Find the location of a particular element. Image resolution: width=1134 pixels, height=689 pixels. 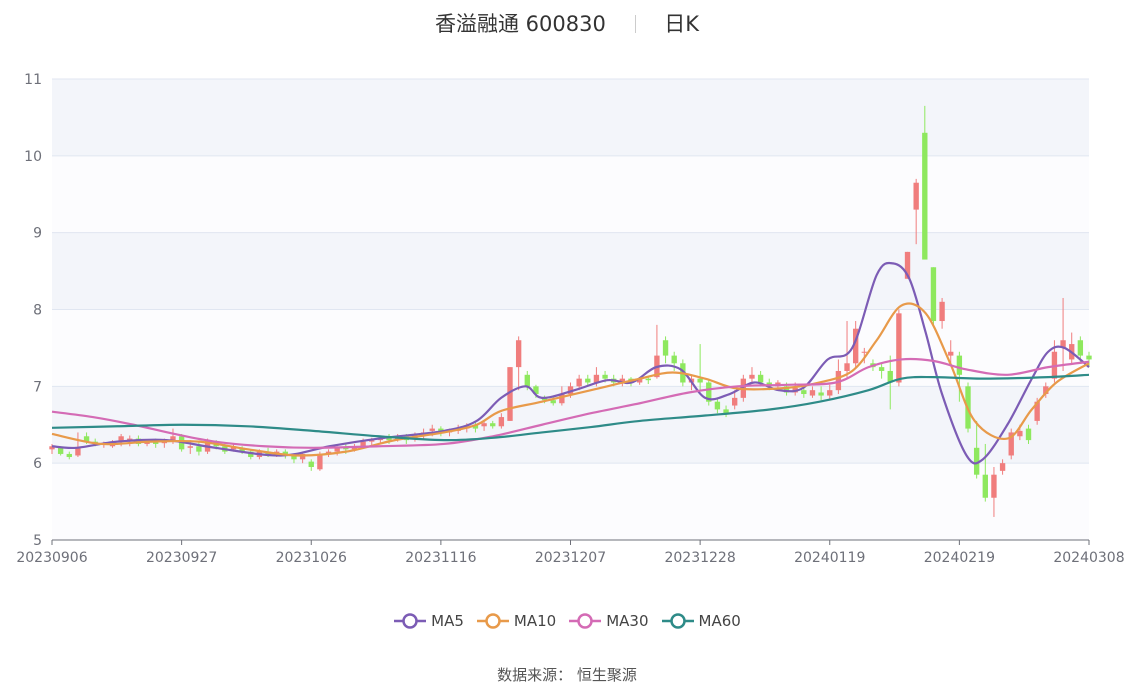

x-tick-label: 20240308 is located at coordinates (1088, 558).